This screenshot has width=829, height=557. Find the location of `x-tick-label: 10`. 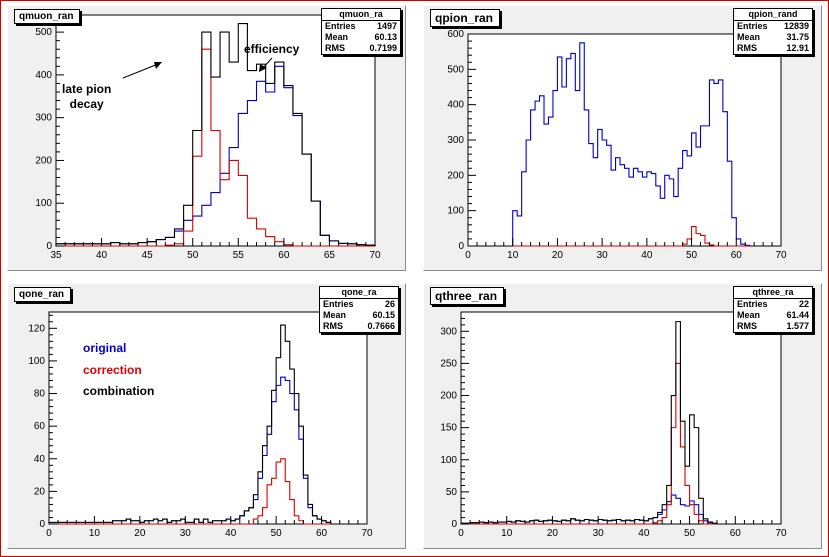

x-tick-label: 10 is located at coordinates (507, 533).